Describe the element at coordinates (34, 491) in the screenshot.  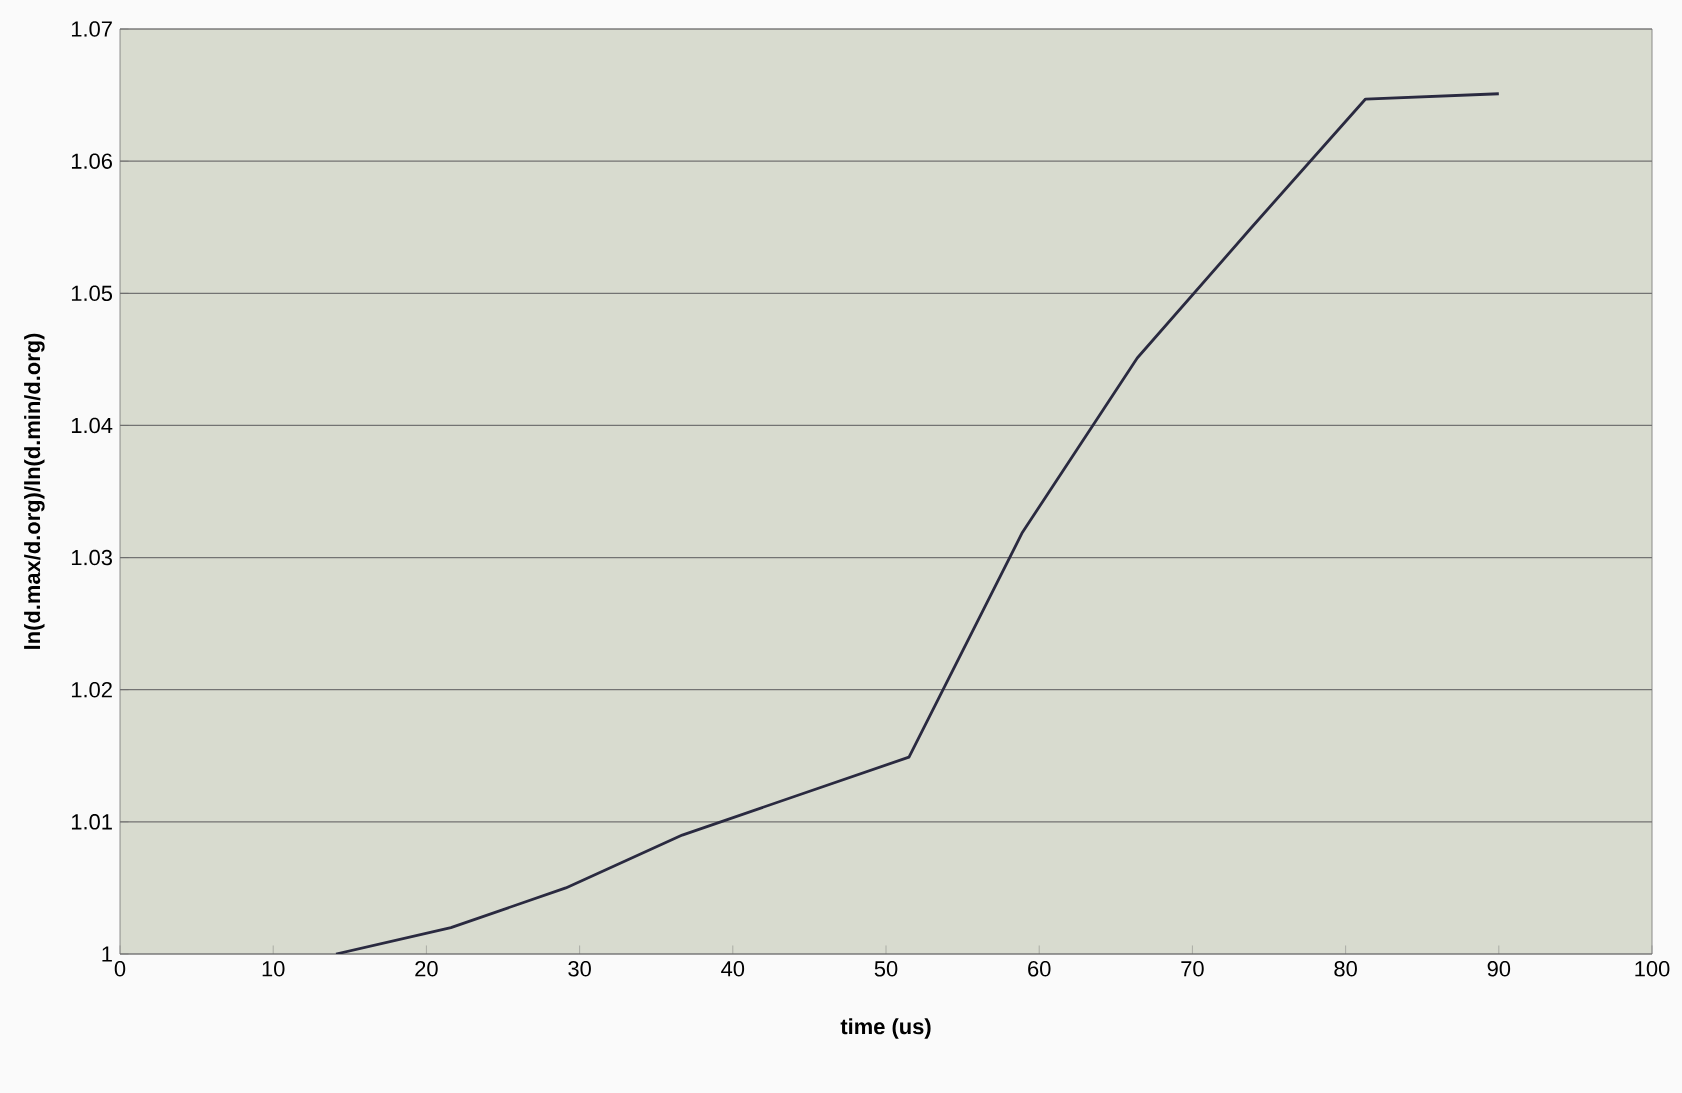
I see `y-axis-title: ln(d.max/d.org)/ln(d.min/d.org)` at that location.